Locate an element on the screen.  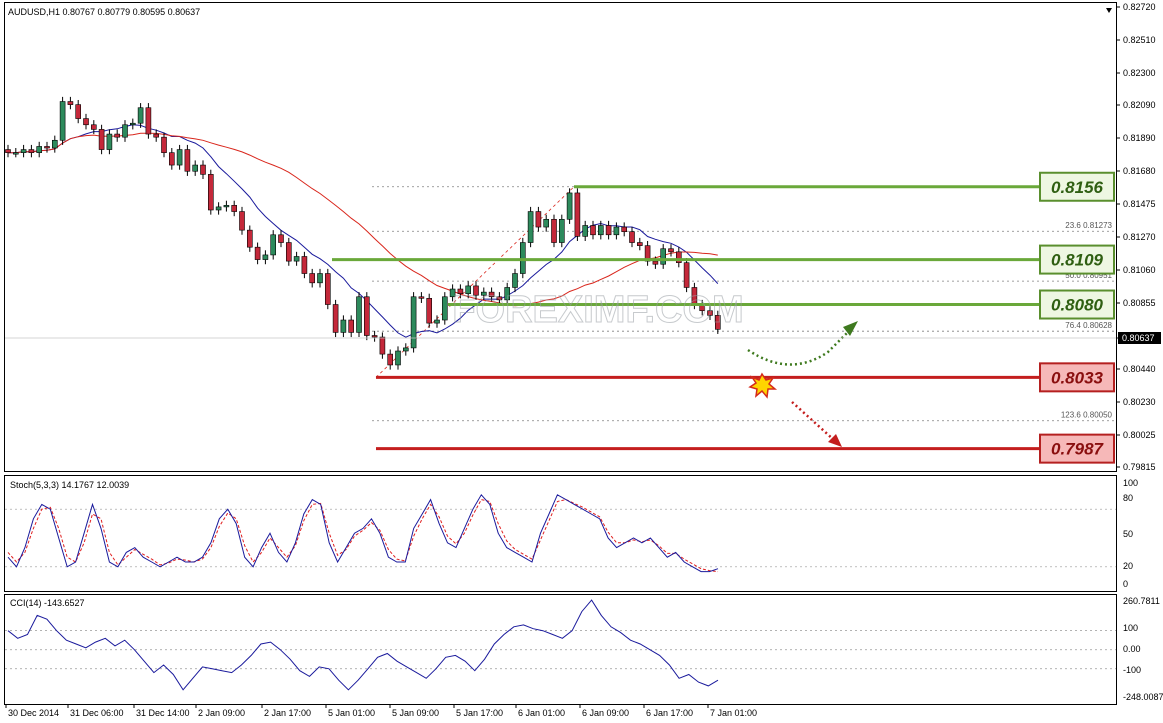
current-price-box is located at coordinates (1139, 338).